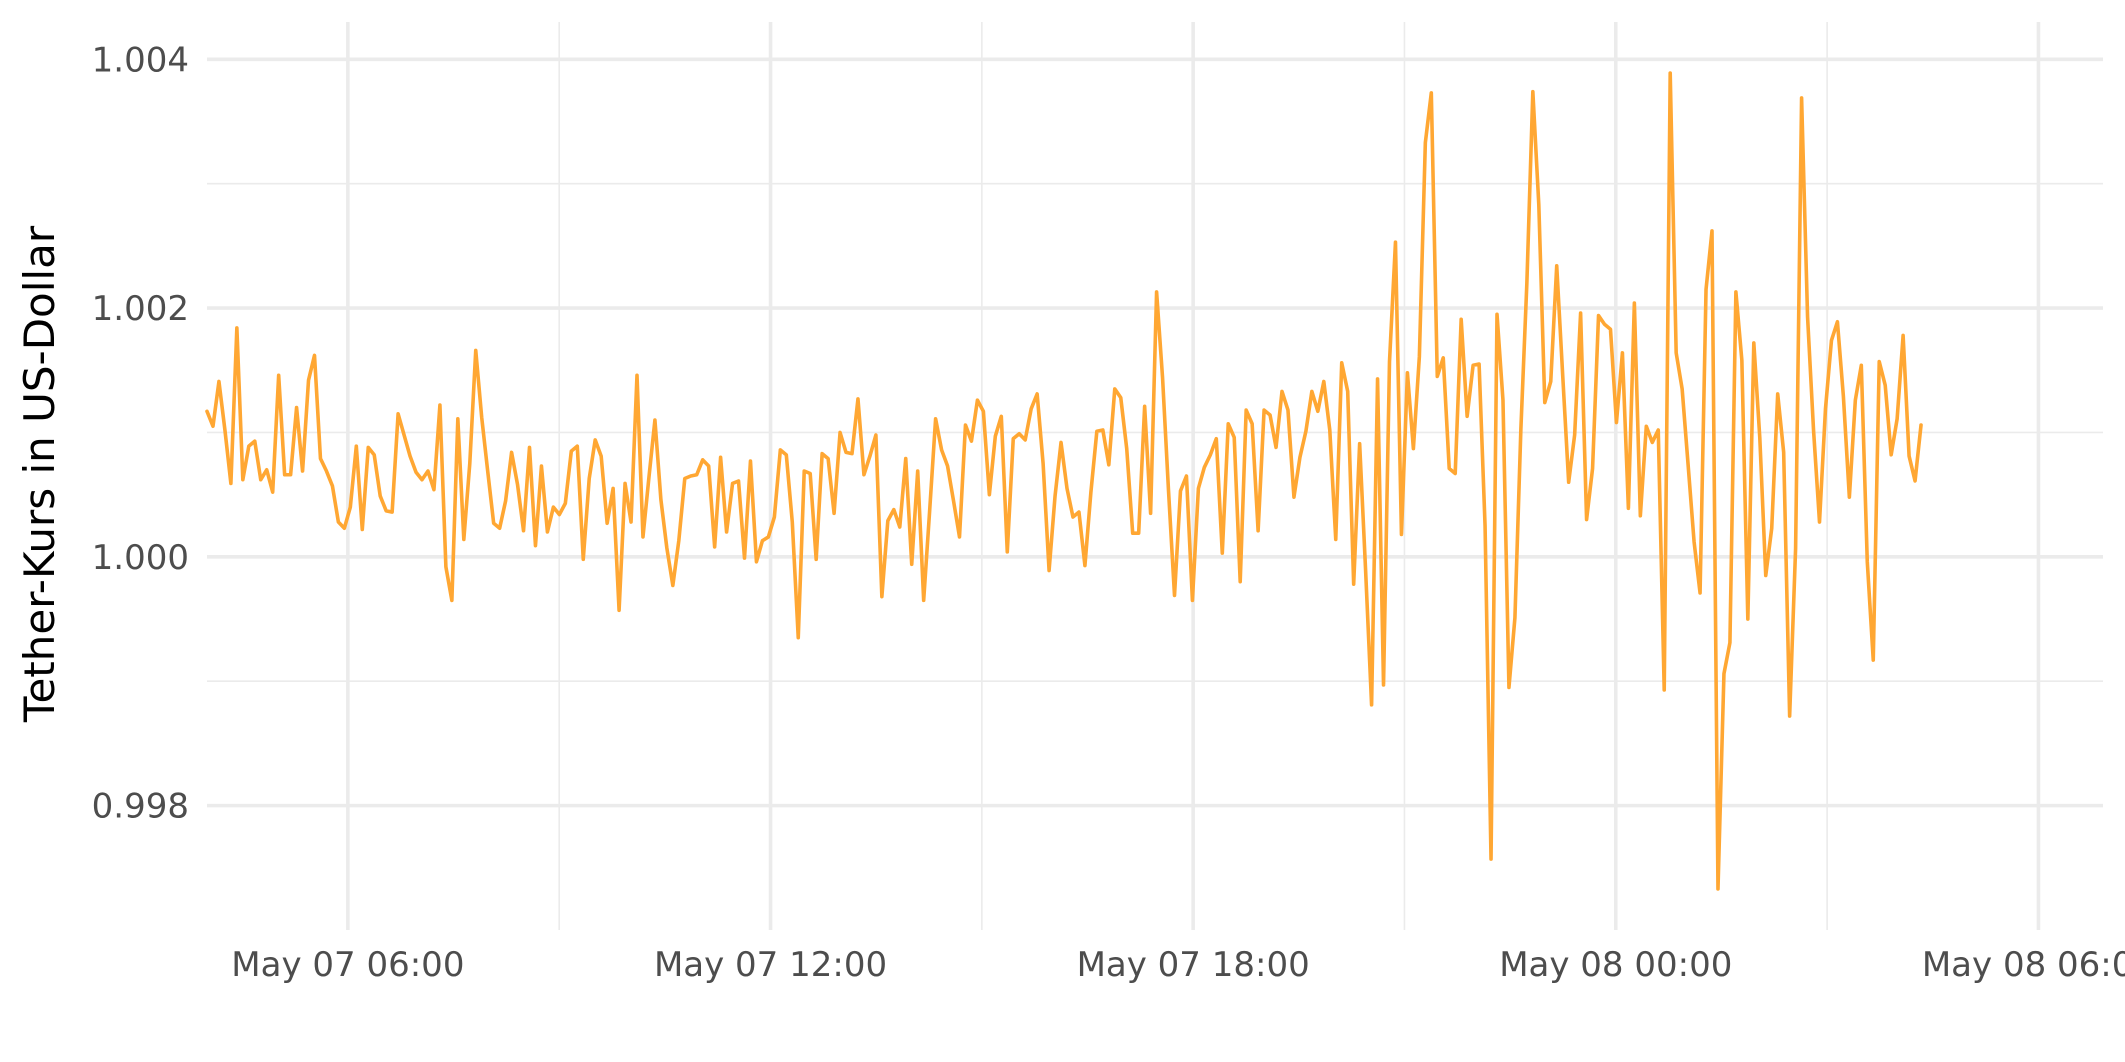 The image size is (2125, 1062). I want to click on y-tick-labels: 0.998 1.000 1.002 1.004, so click(140, 433).